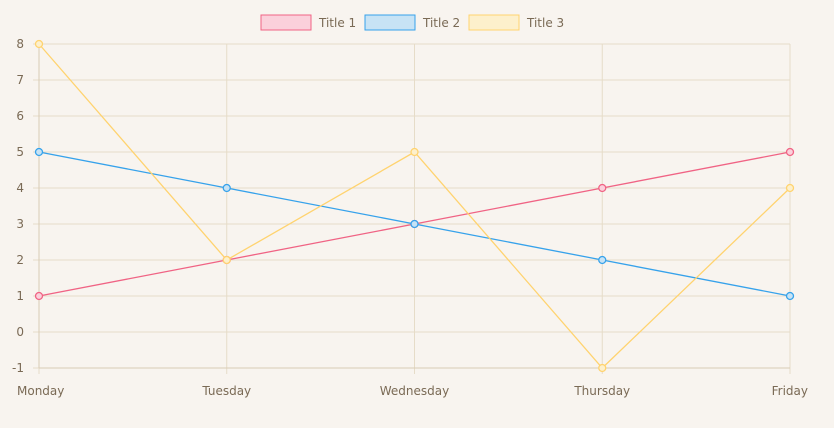  Describe the element at coordinates (20, 80) in the screenshot. I see `y-tick-label: 7` at that location.